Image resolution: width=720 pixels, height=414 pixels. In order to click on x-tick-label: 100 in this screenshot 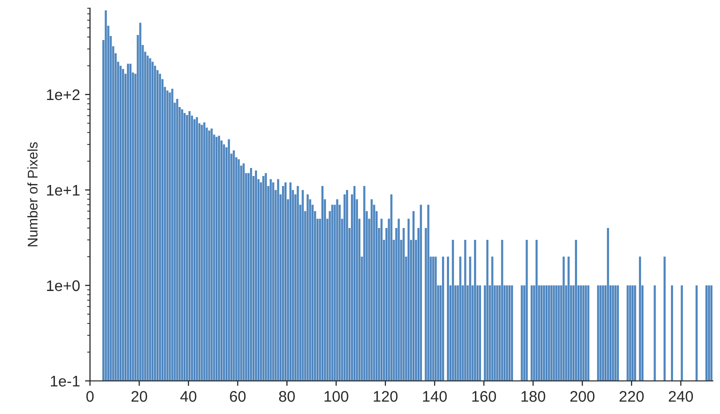, I will do `click(336, 396)`.